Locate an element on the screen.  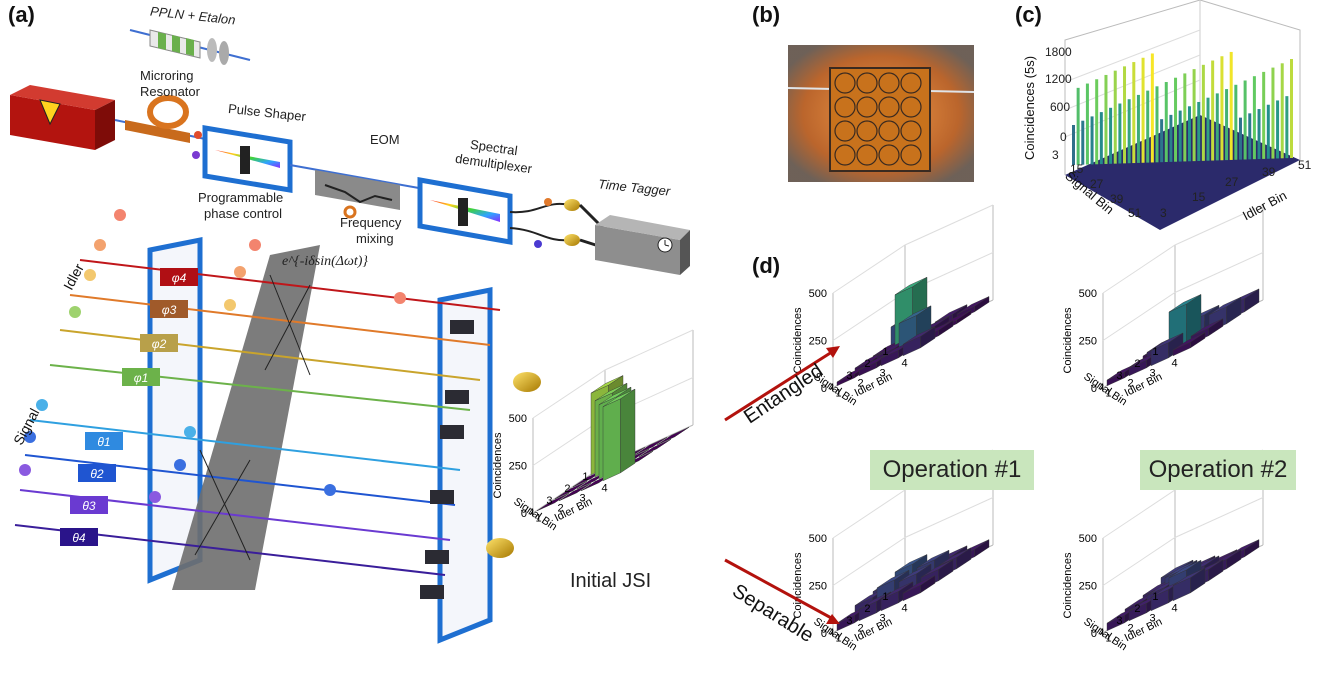
ppln-crystal-icon is located at coordinates (189, 47).